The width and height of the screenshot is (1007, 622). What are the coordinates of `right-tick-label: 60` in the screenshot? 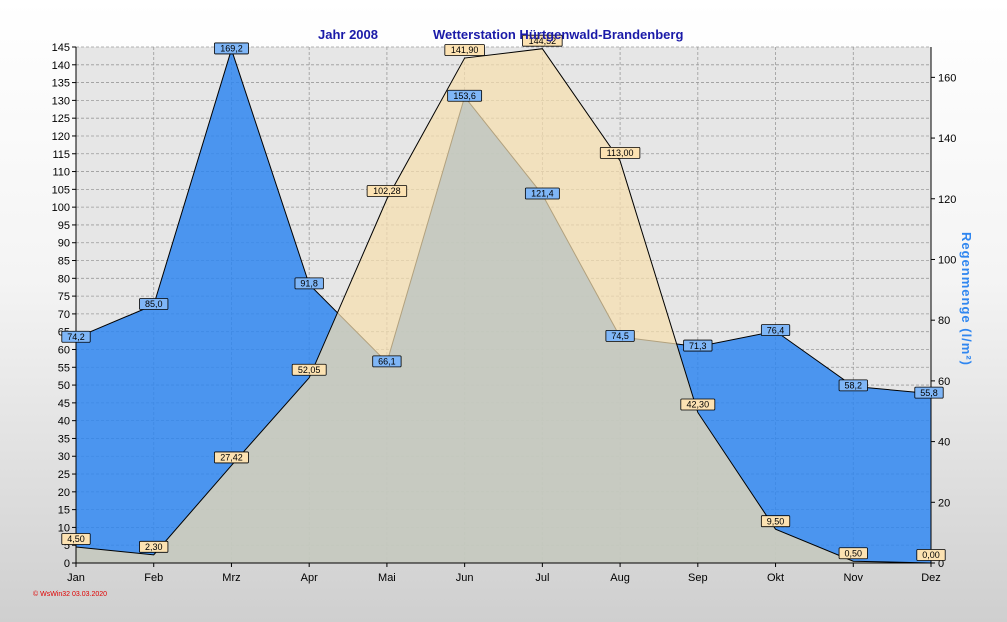 It's located at (944, 382).